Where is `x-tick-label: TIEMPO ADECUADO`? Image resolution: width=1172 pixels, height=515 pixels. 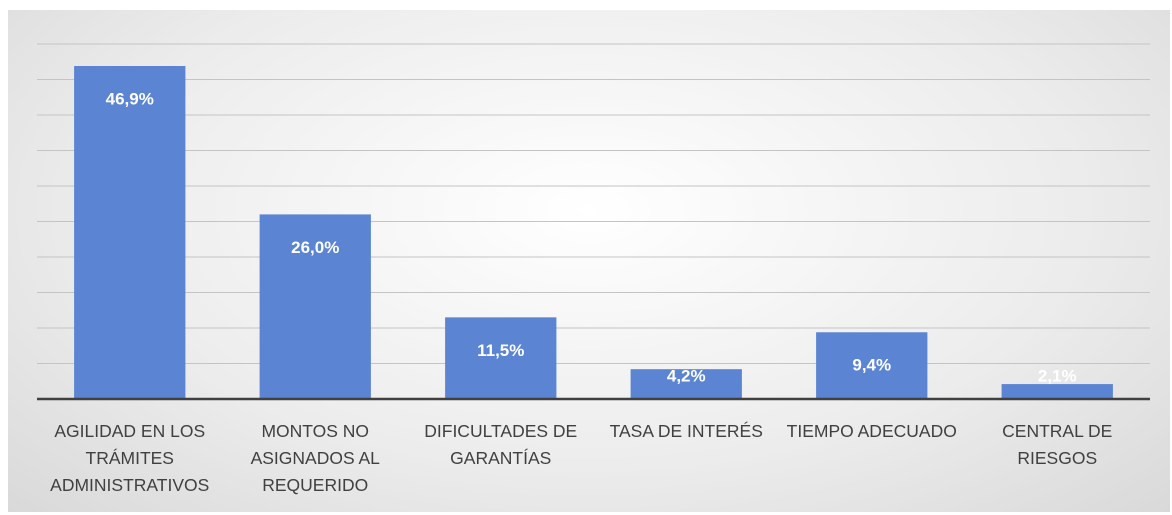
x-tick-label: TIEMPO ADECUADO is located at coordinates (871, 431).